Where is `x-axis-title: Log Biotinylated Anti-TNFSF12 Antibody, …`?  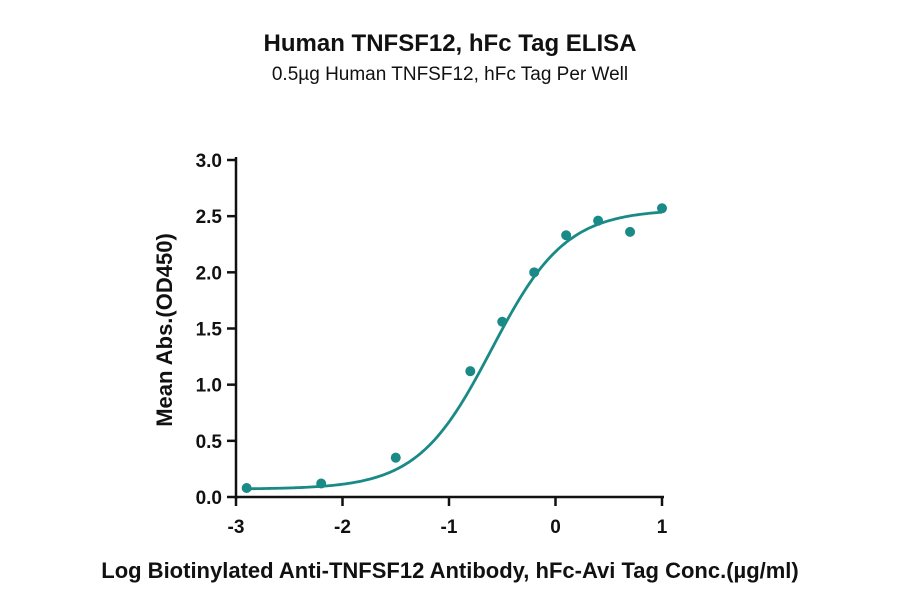 x-axis-title: Log Biotinylated Anti-TNFSF12 Antibody, … is located at coordinates (450, 570).